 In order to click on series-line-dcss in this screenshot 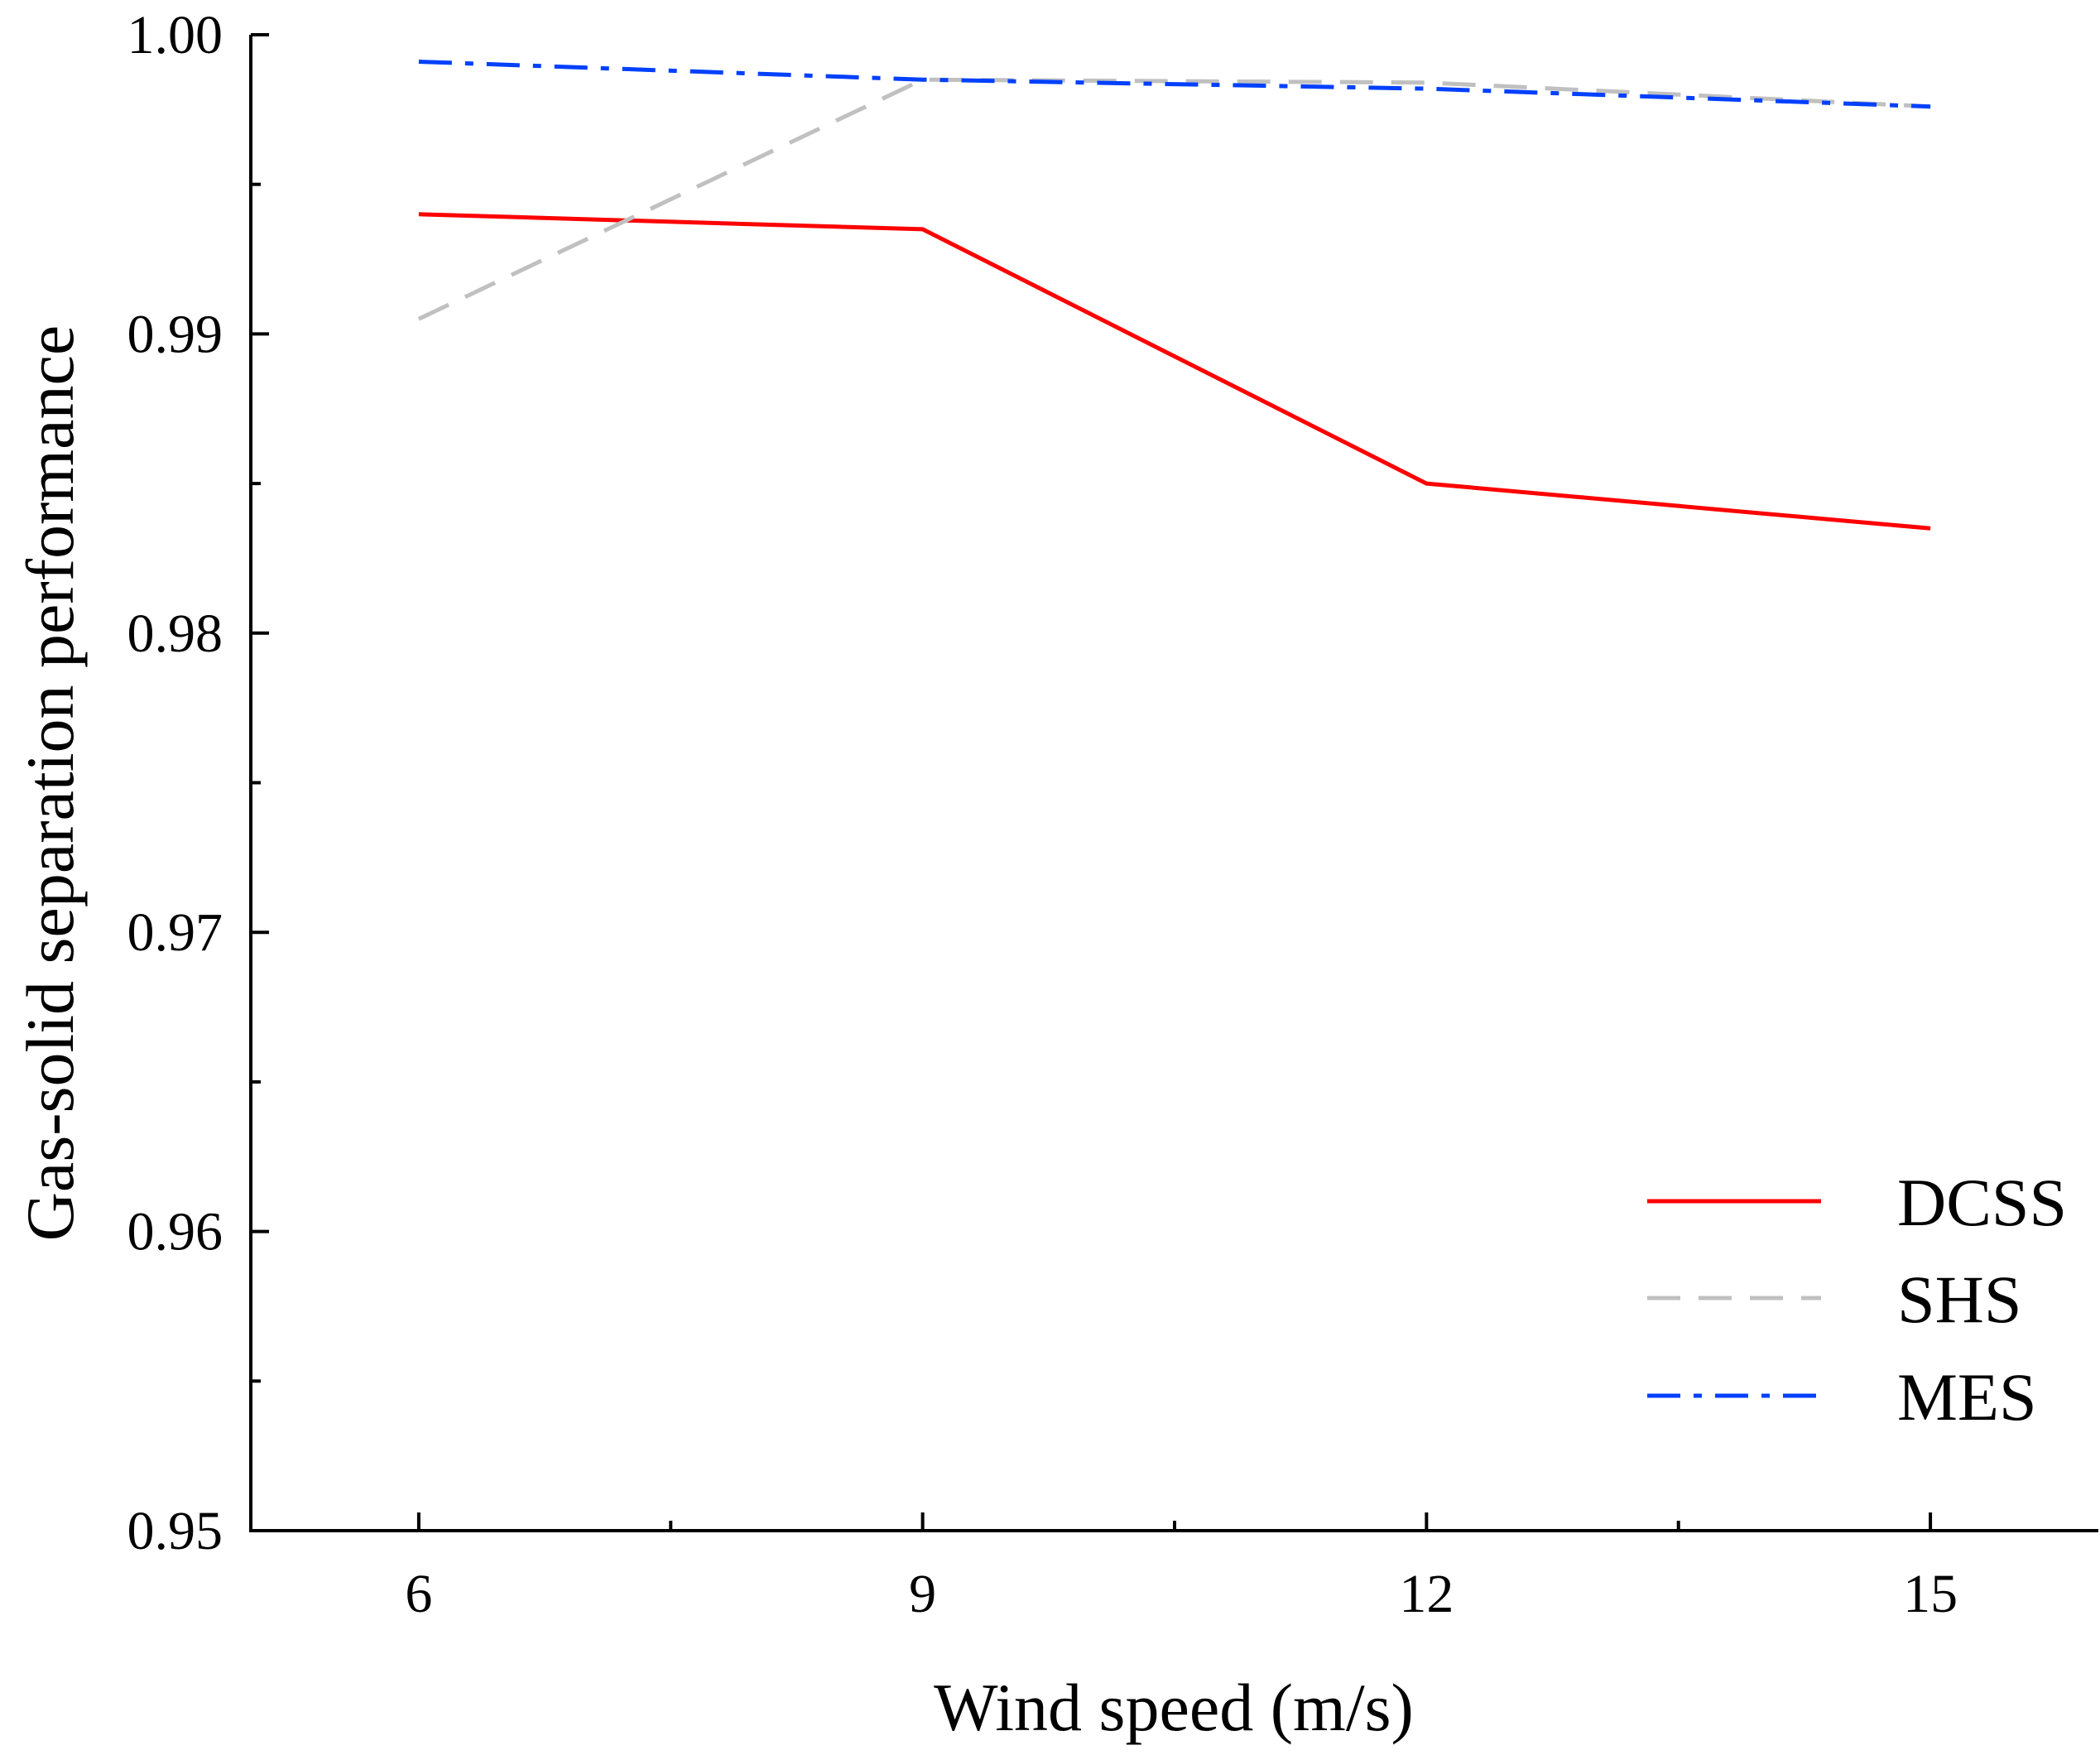, I will do `click(1174, 371)`.